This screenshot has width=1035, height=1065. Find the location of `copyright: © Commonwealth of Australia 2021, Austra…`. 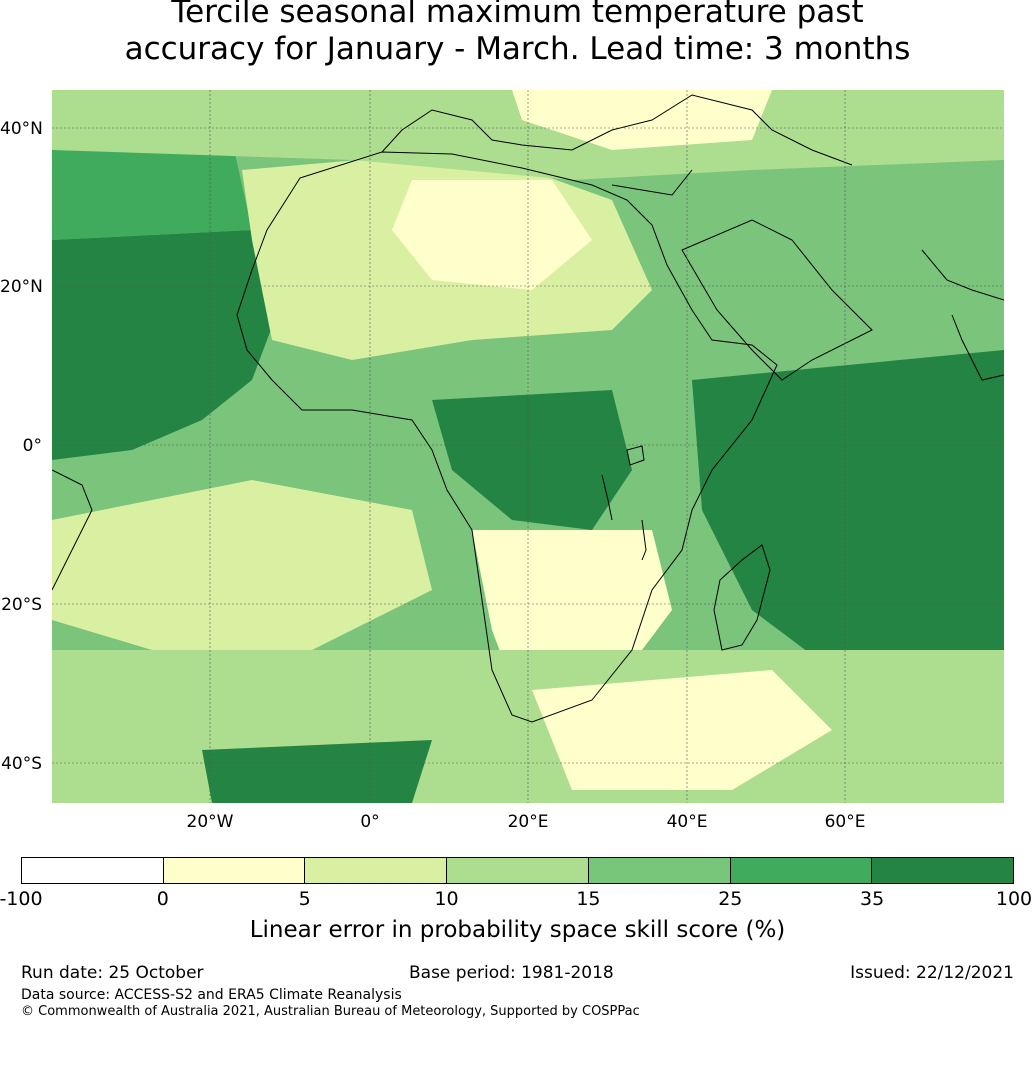

copyright: © Commonwealth of Australia 2021, Austra… is located at coordinates (330, 1011).